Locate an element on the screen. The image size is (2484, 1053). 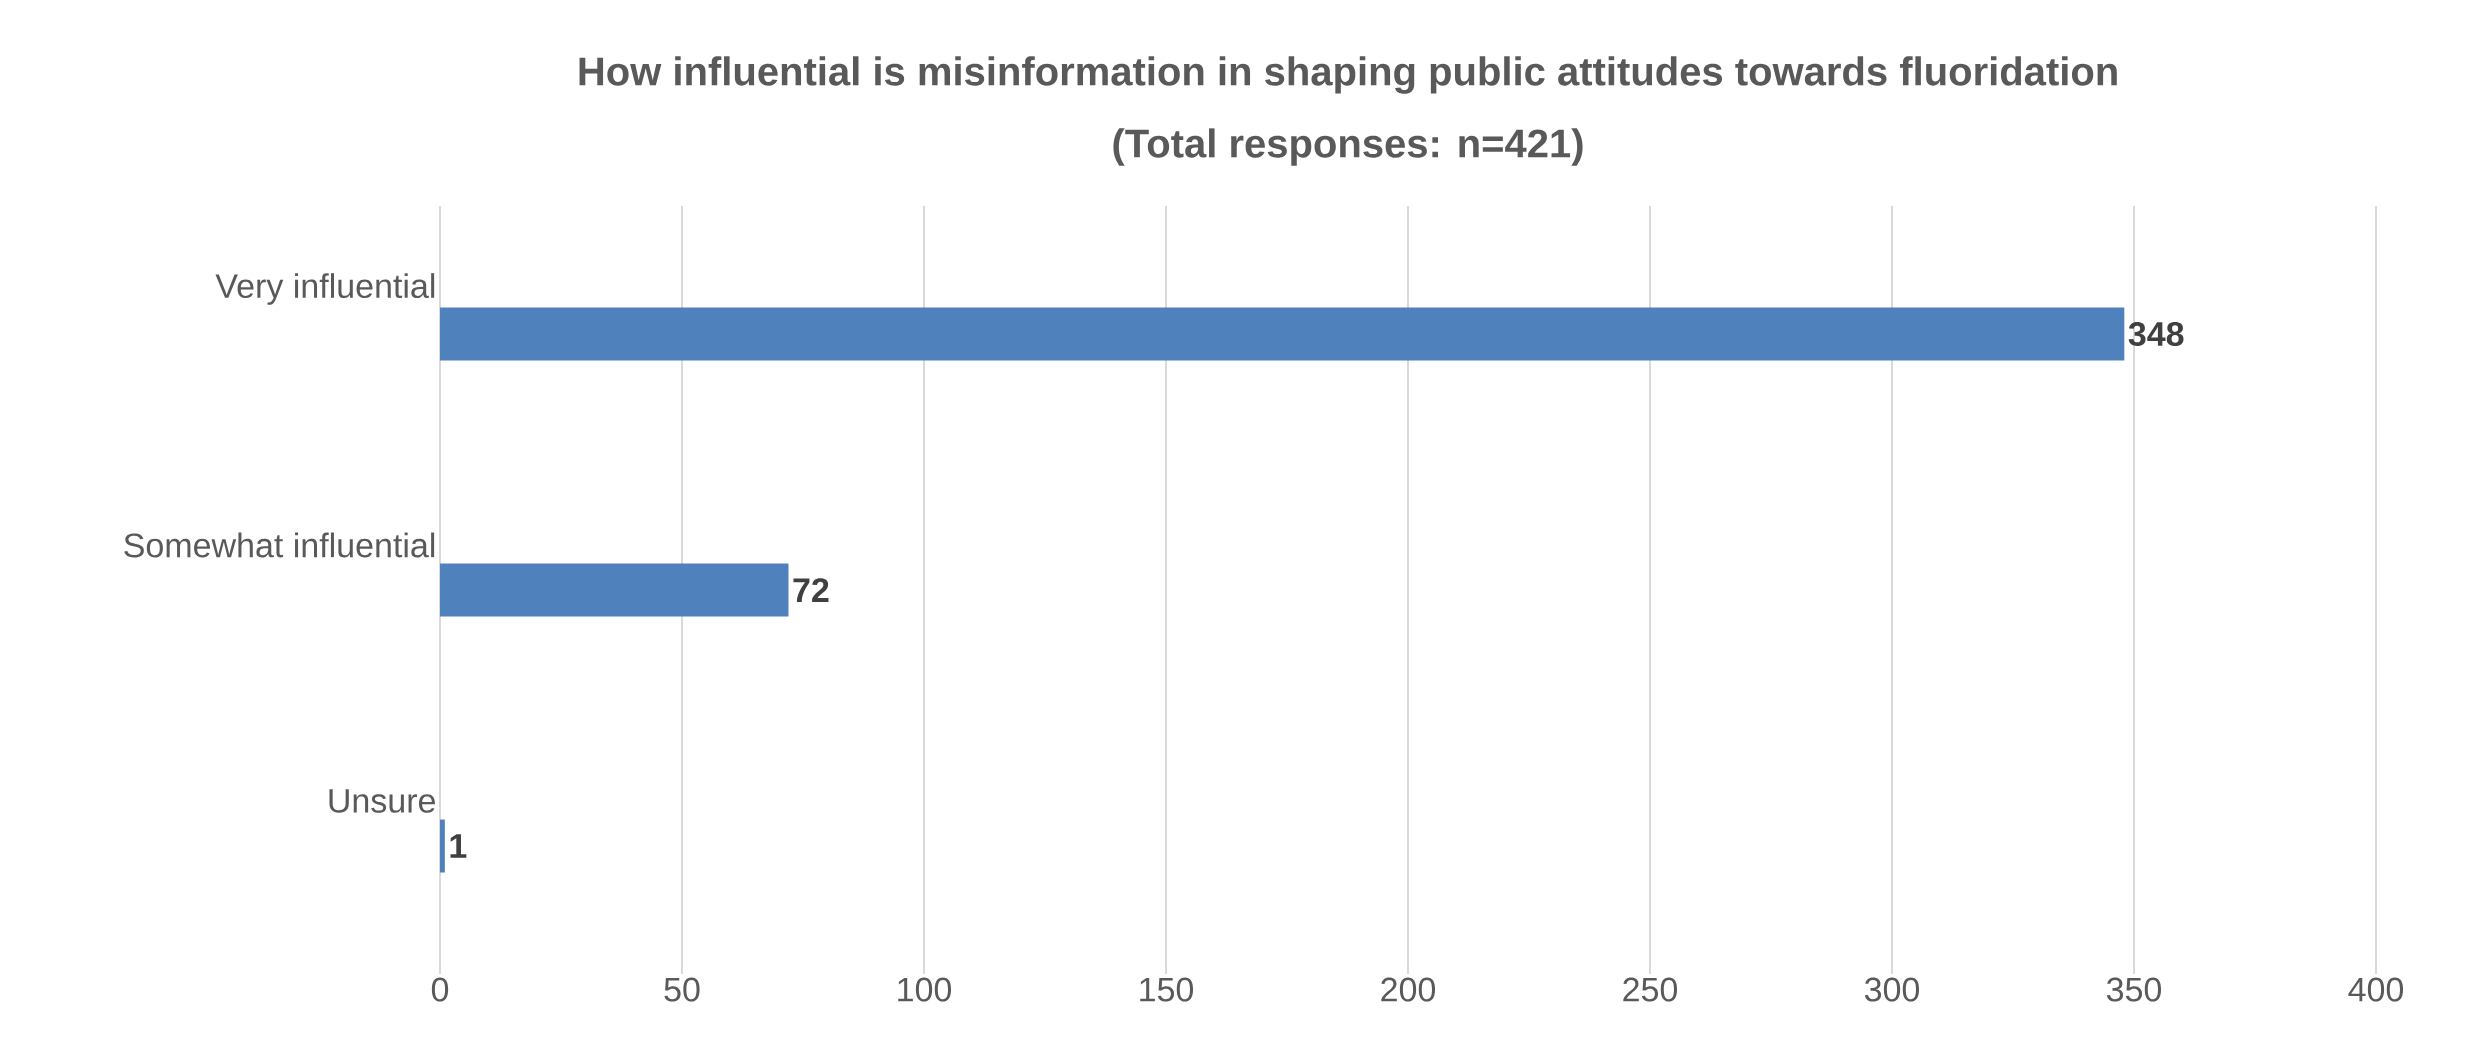
x-tick-label: 300 is located at coordinates (1892, 989).